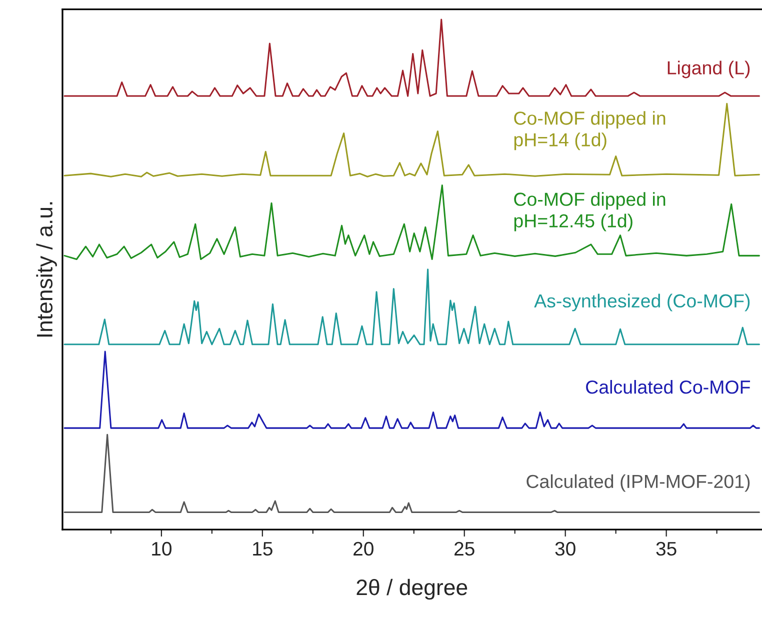 Image resolution: width=762 pixels, height=623 pixels. Describe the element at coordinates (590, 212) in the screenshot. I see `series-label: Co-MOF dipped in pH=12.45 (1d)` at that location.